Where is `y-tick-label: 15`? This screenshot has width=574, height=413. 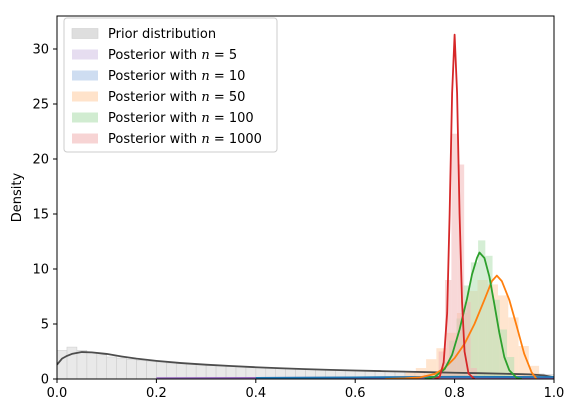
y-tick-label: 15 is located at coordinates (40, 215).